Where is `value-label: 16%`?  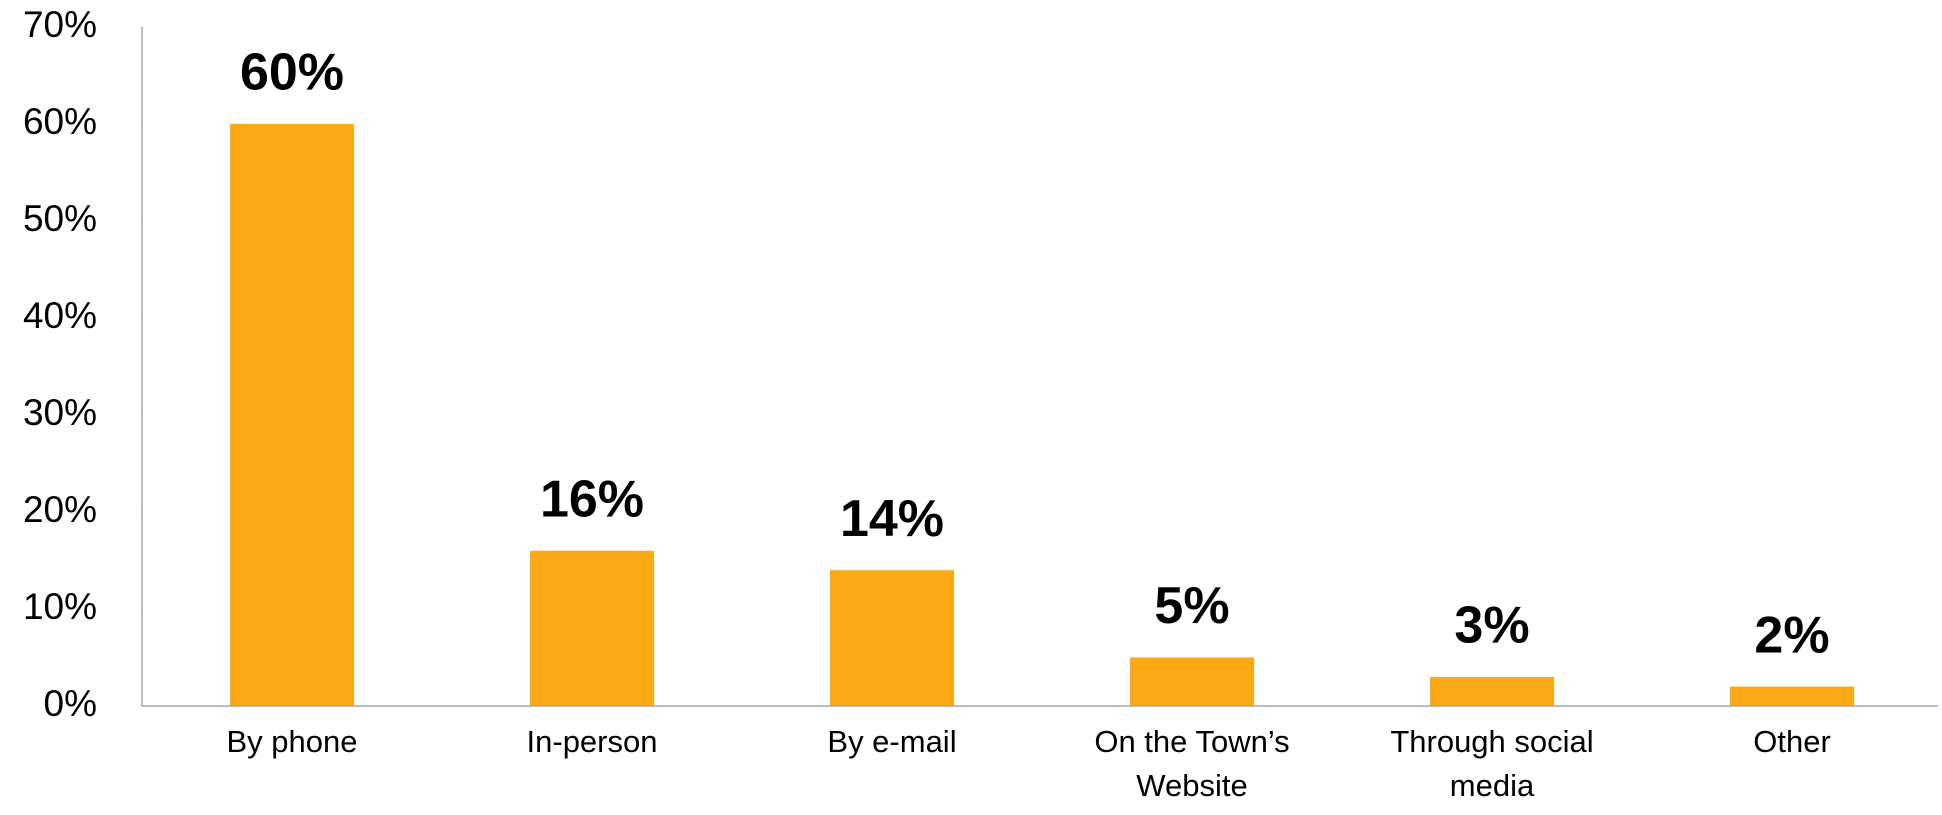 value-label: 16% is located at coordinates (592, 500).